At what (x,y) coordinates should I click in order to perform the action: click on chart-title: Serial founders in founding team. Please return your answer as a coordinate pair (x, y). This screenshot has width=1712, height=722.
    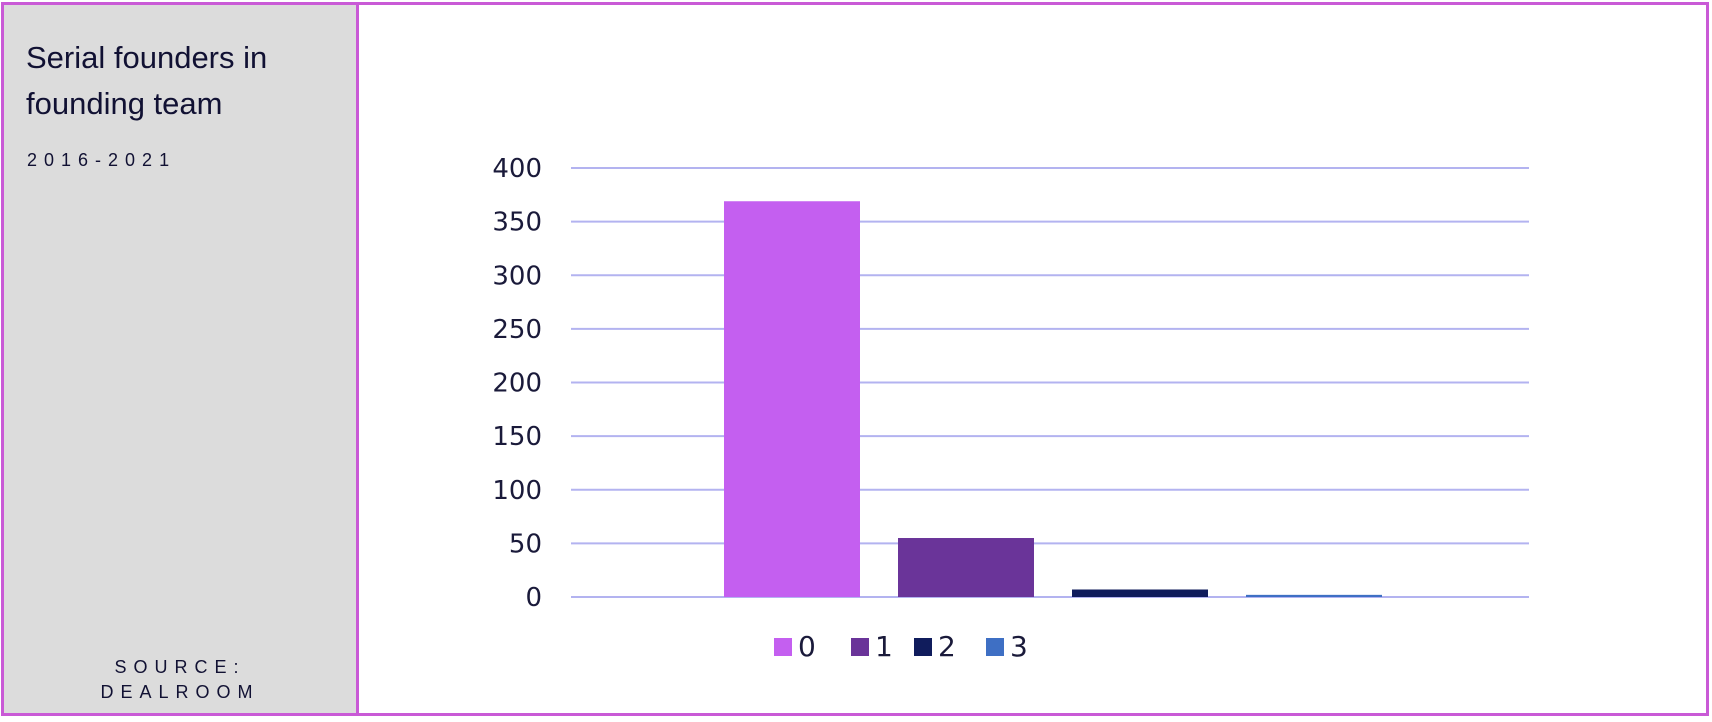
    Looking at the image, I should click on (147, 80).